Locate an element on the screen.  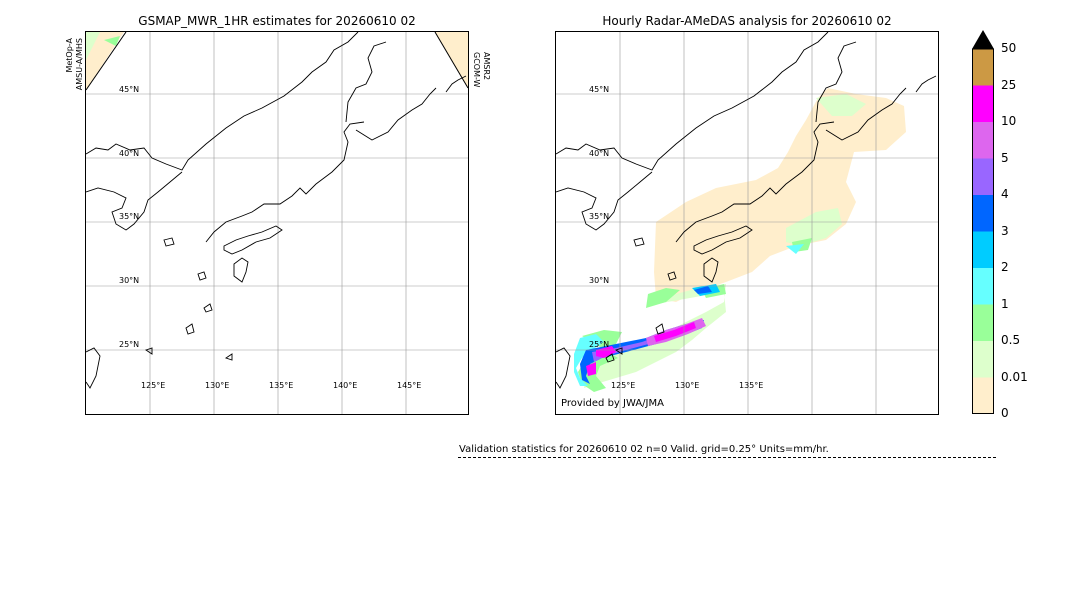
left-swath-edge-w is located at coordinates (106, 61).